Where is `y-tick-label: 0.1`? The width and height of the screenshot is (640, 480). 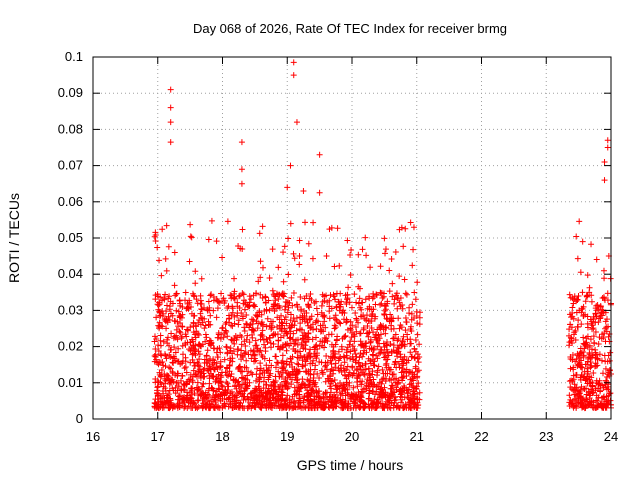
y-tick-label: 0.1 is located at coordinates (74, 56).